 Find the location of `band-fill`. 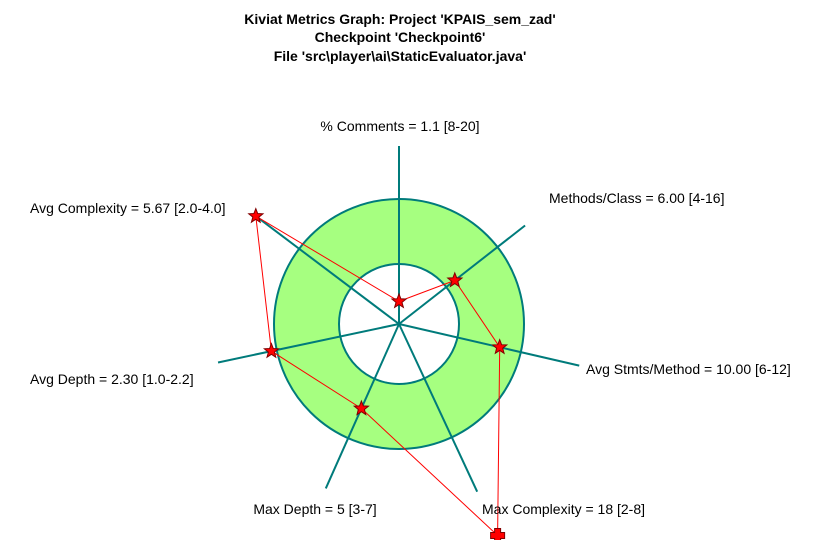

band-fill is located at coordinates (399, 324).